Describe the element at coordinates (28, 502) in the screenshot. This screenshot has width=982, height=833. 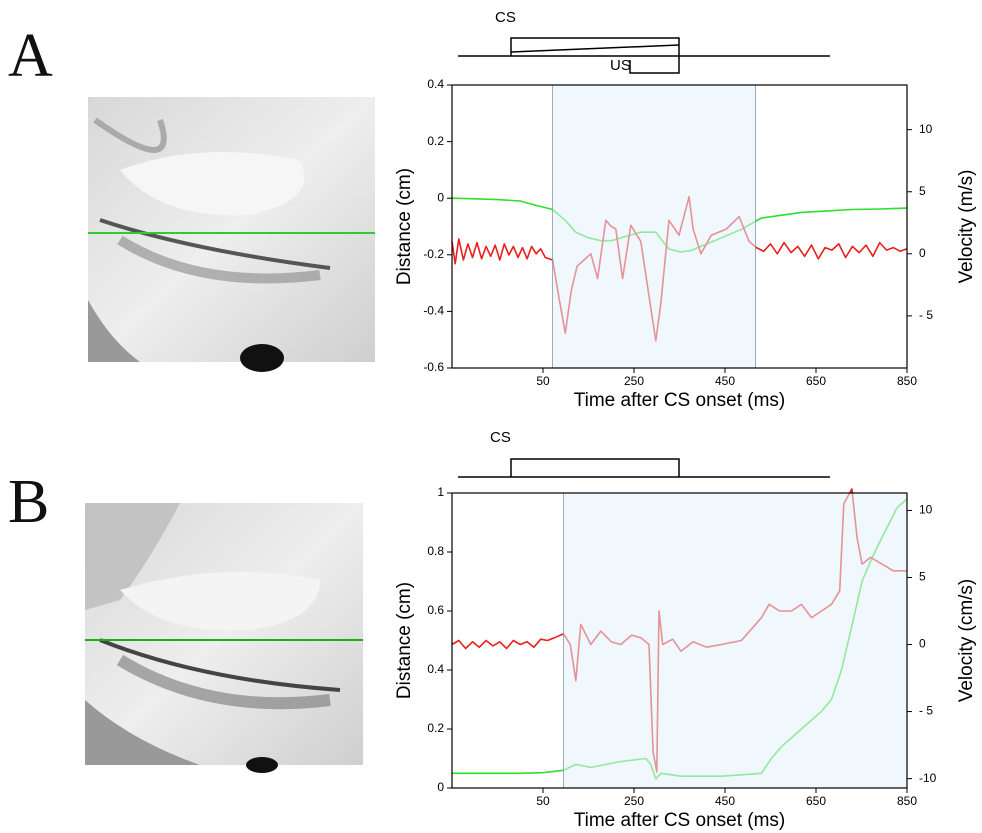
I see `panel-label: B` at that location.